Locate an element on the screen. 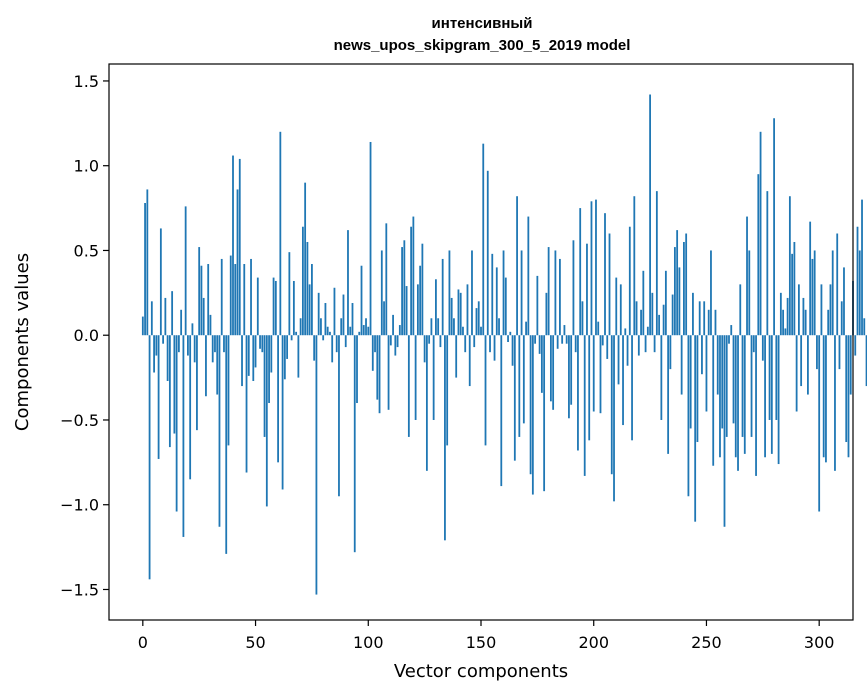 Image resolution: width=867 pixels, height=696 pixels. x-tick-label: 100 is located at coordinates (368, 642).